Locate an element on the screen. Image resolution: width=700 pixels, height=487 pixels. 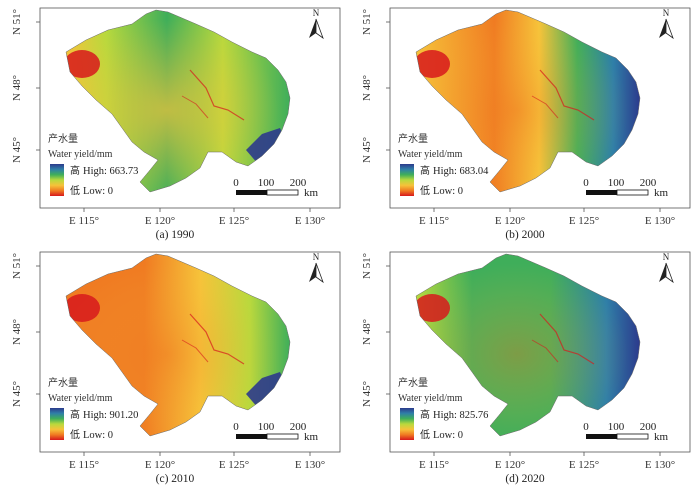
legend: 产水量 Water yield/mm 高 High: 683.04低 Low: 0 is located at coordinates (443, 164).